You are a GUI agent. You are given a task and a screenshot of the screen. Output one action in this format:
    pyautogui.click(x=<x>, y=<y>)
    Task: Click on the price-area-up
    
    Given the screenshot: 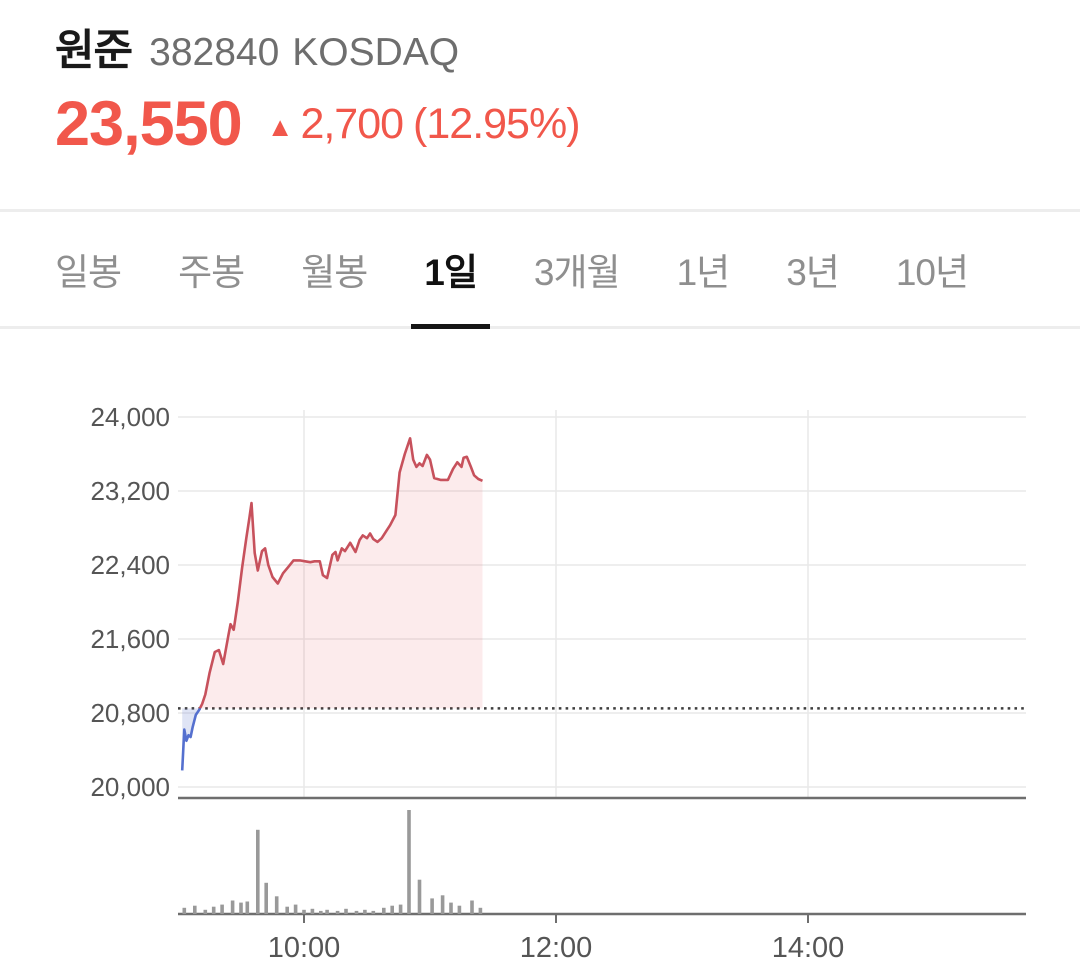 What is the action you would take?
    pyautogui.click(x=341, y=573)
    